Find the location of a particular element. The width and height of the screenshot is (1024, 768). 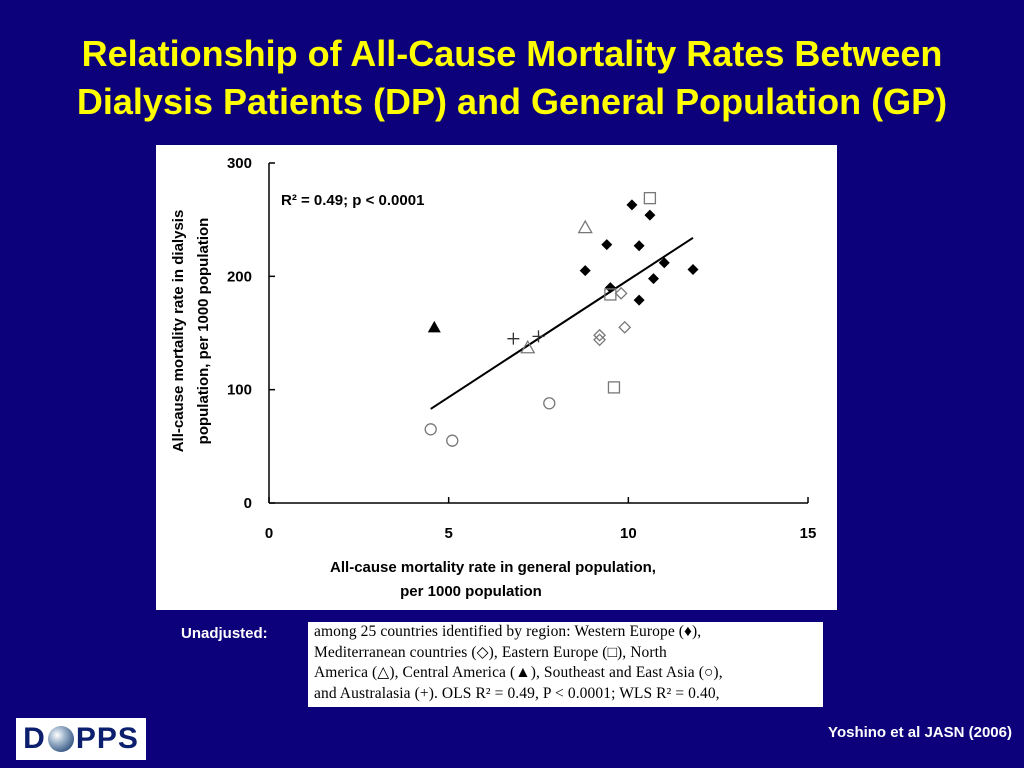

globe-icon is located at coordinates (60, 739).